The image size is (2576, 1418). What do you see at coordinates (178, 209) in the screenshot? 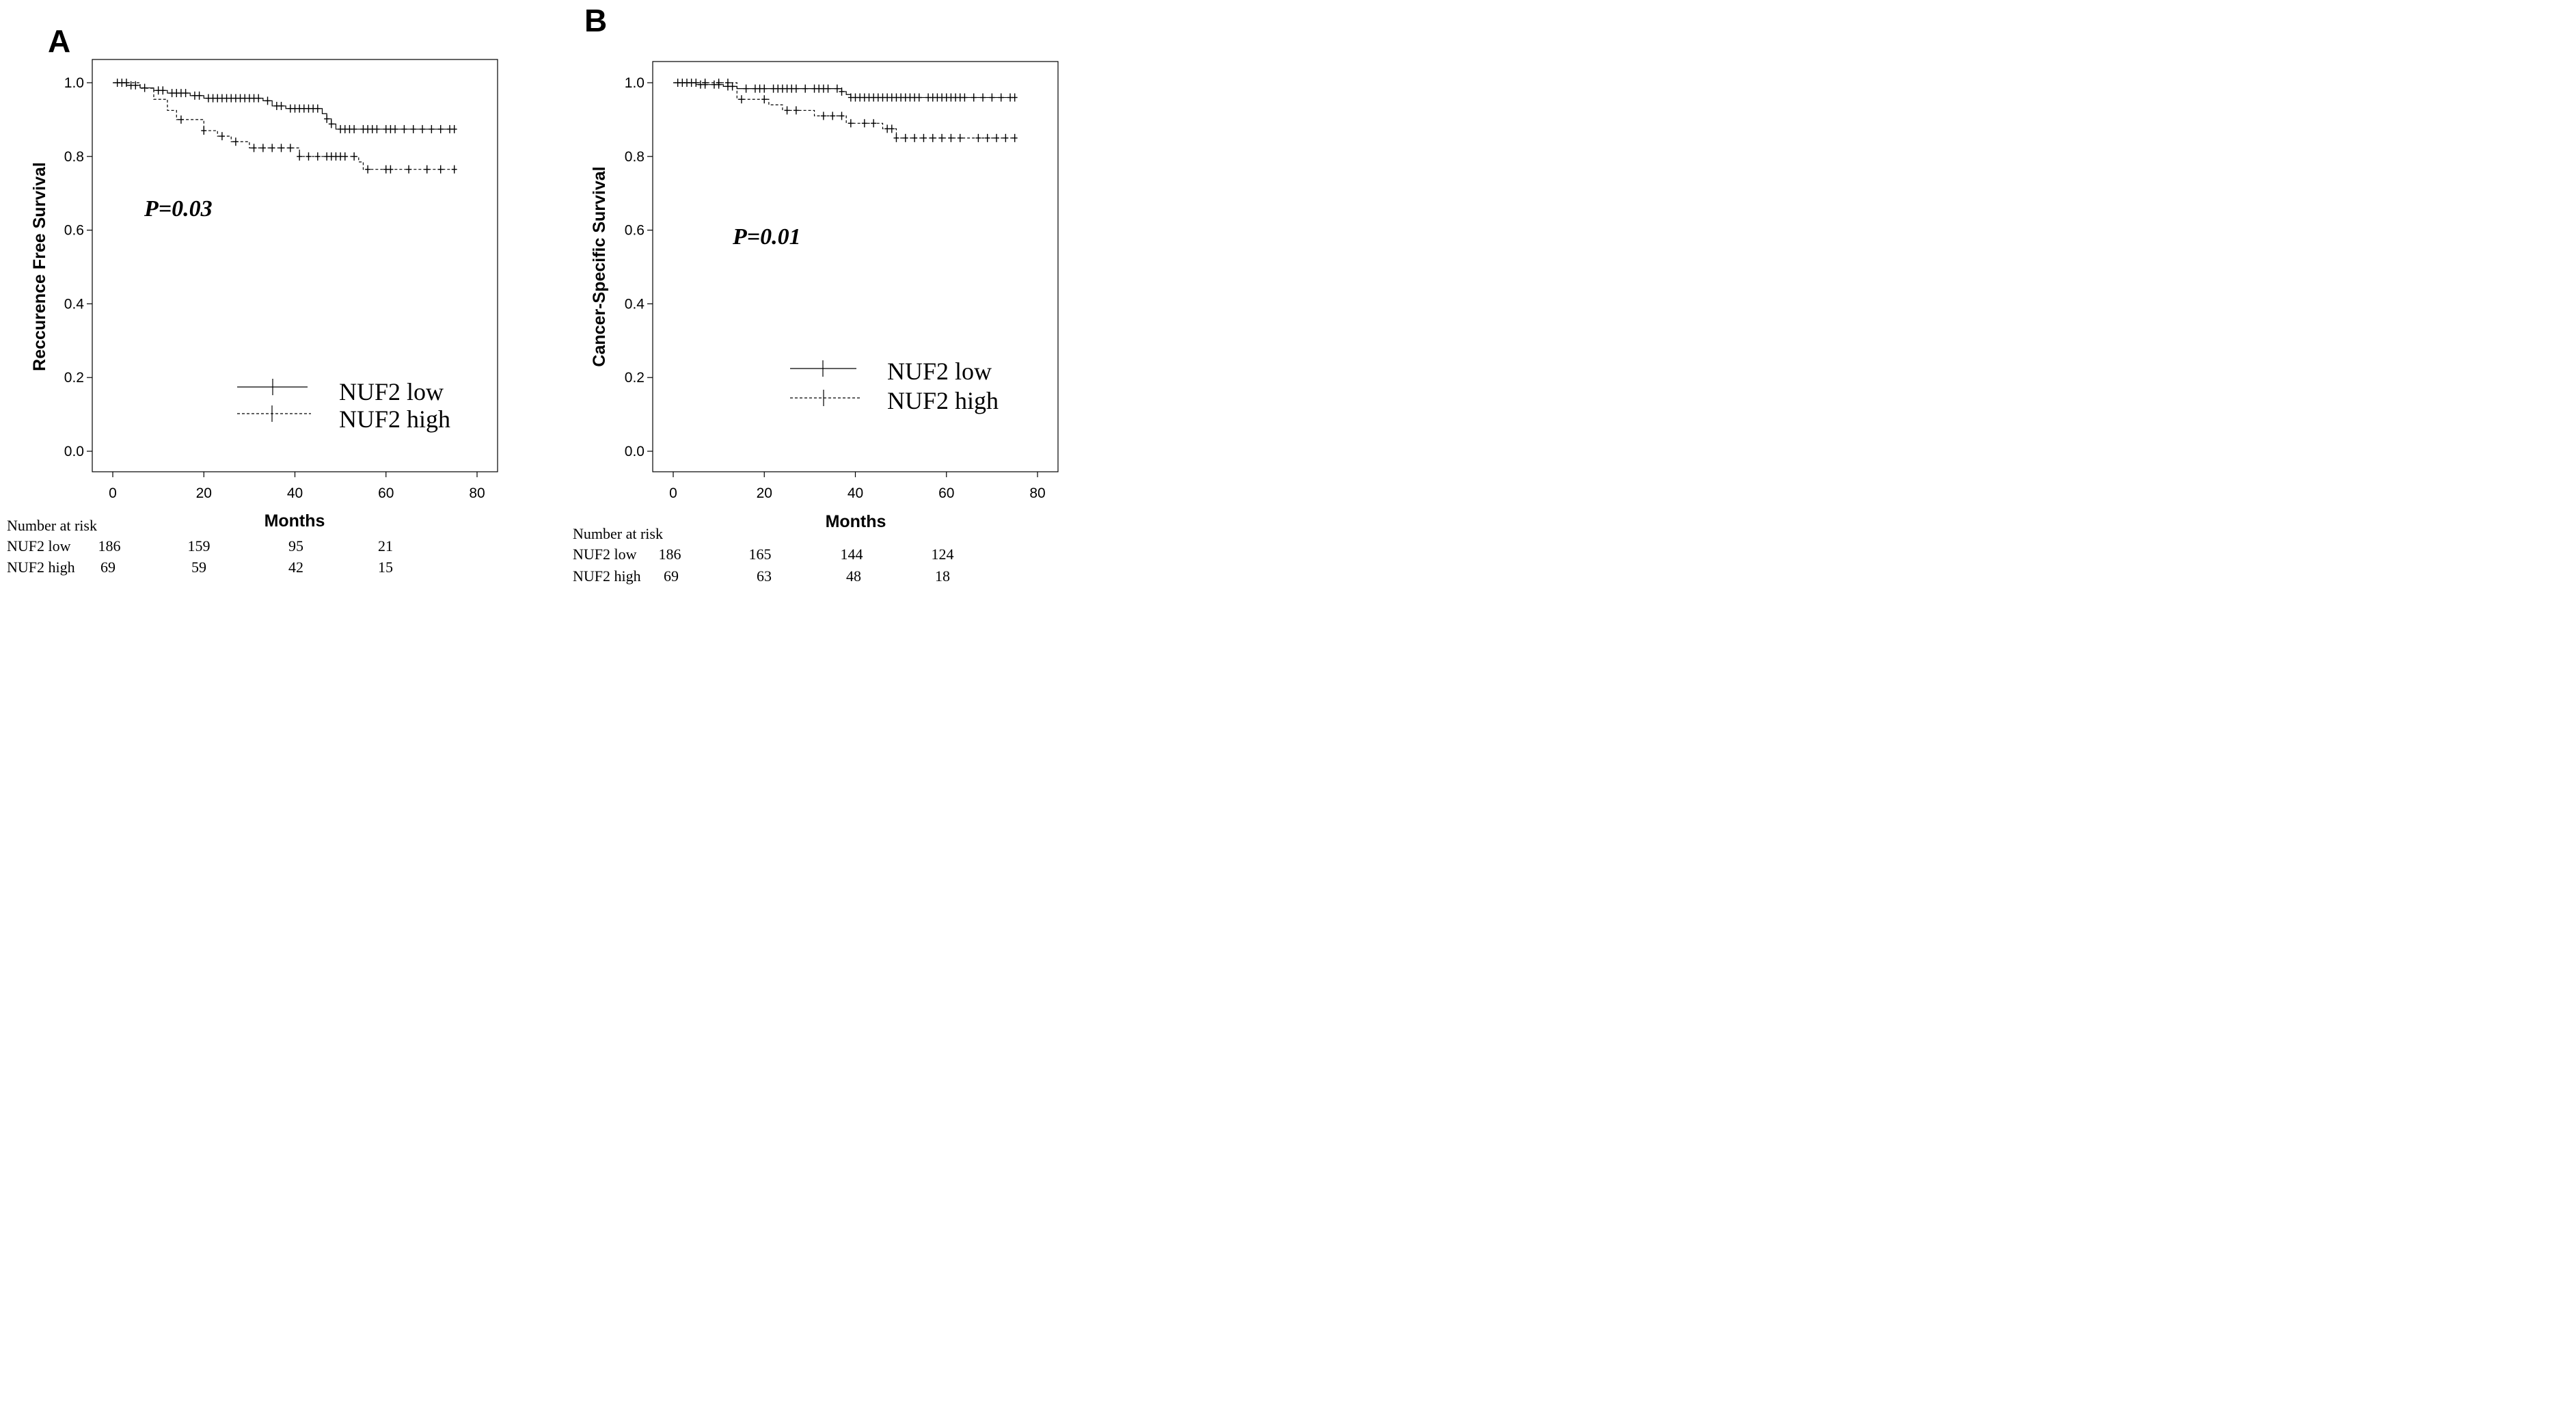
I see `p-value-a: P=0.03` at bounding box center [178, 209].